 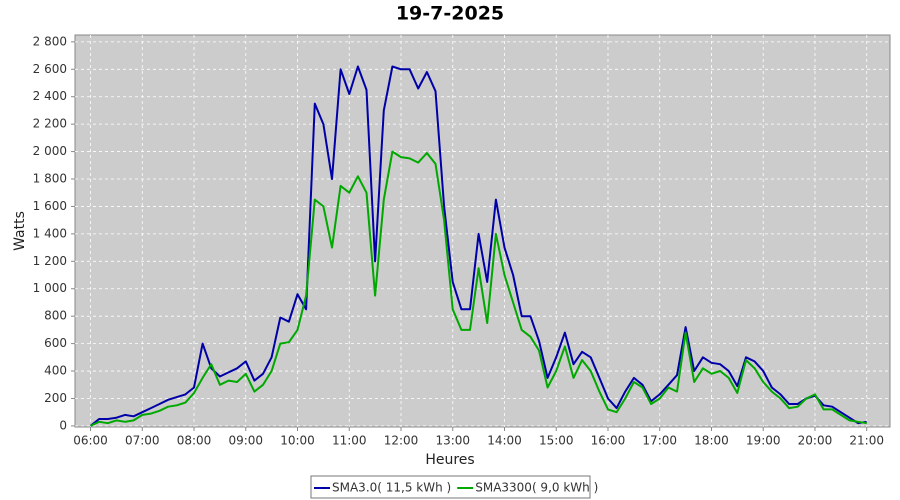 What do you see at coordinates (20, 231) in the screenshot?
I see `y-axis-label: Watts` at bounding box center [20, 231].